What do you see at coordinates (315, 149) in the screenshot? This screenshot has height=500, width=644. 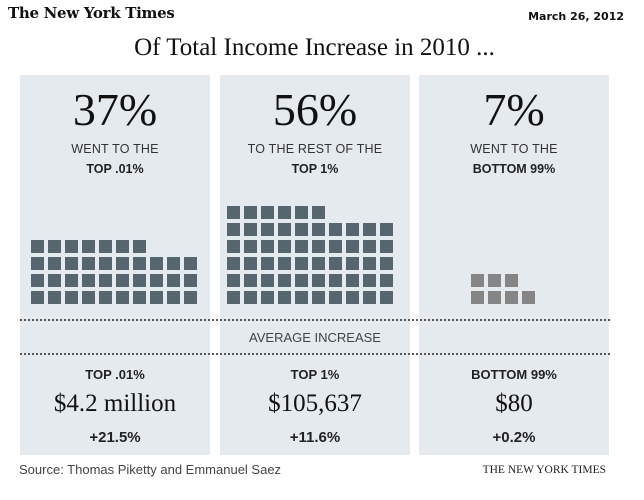 I see `group-caption: TO THE REST OF THE` at bounding box center [315, 149].